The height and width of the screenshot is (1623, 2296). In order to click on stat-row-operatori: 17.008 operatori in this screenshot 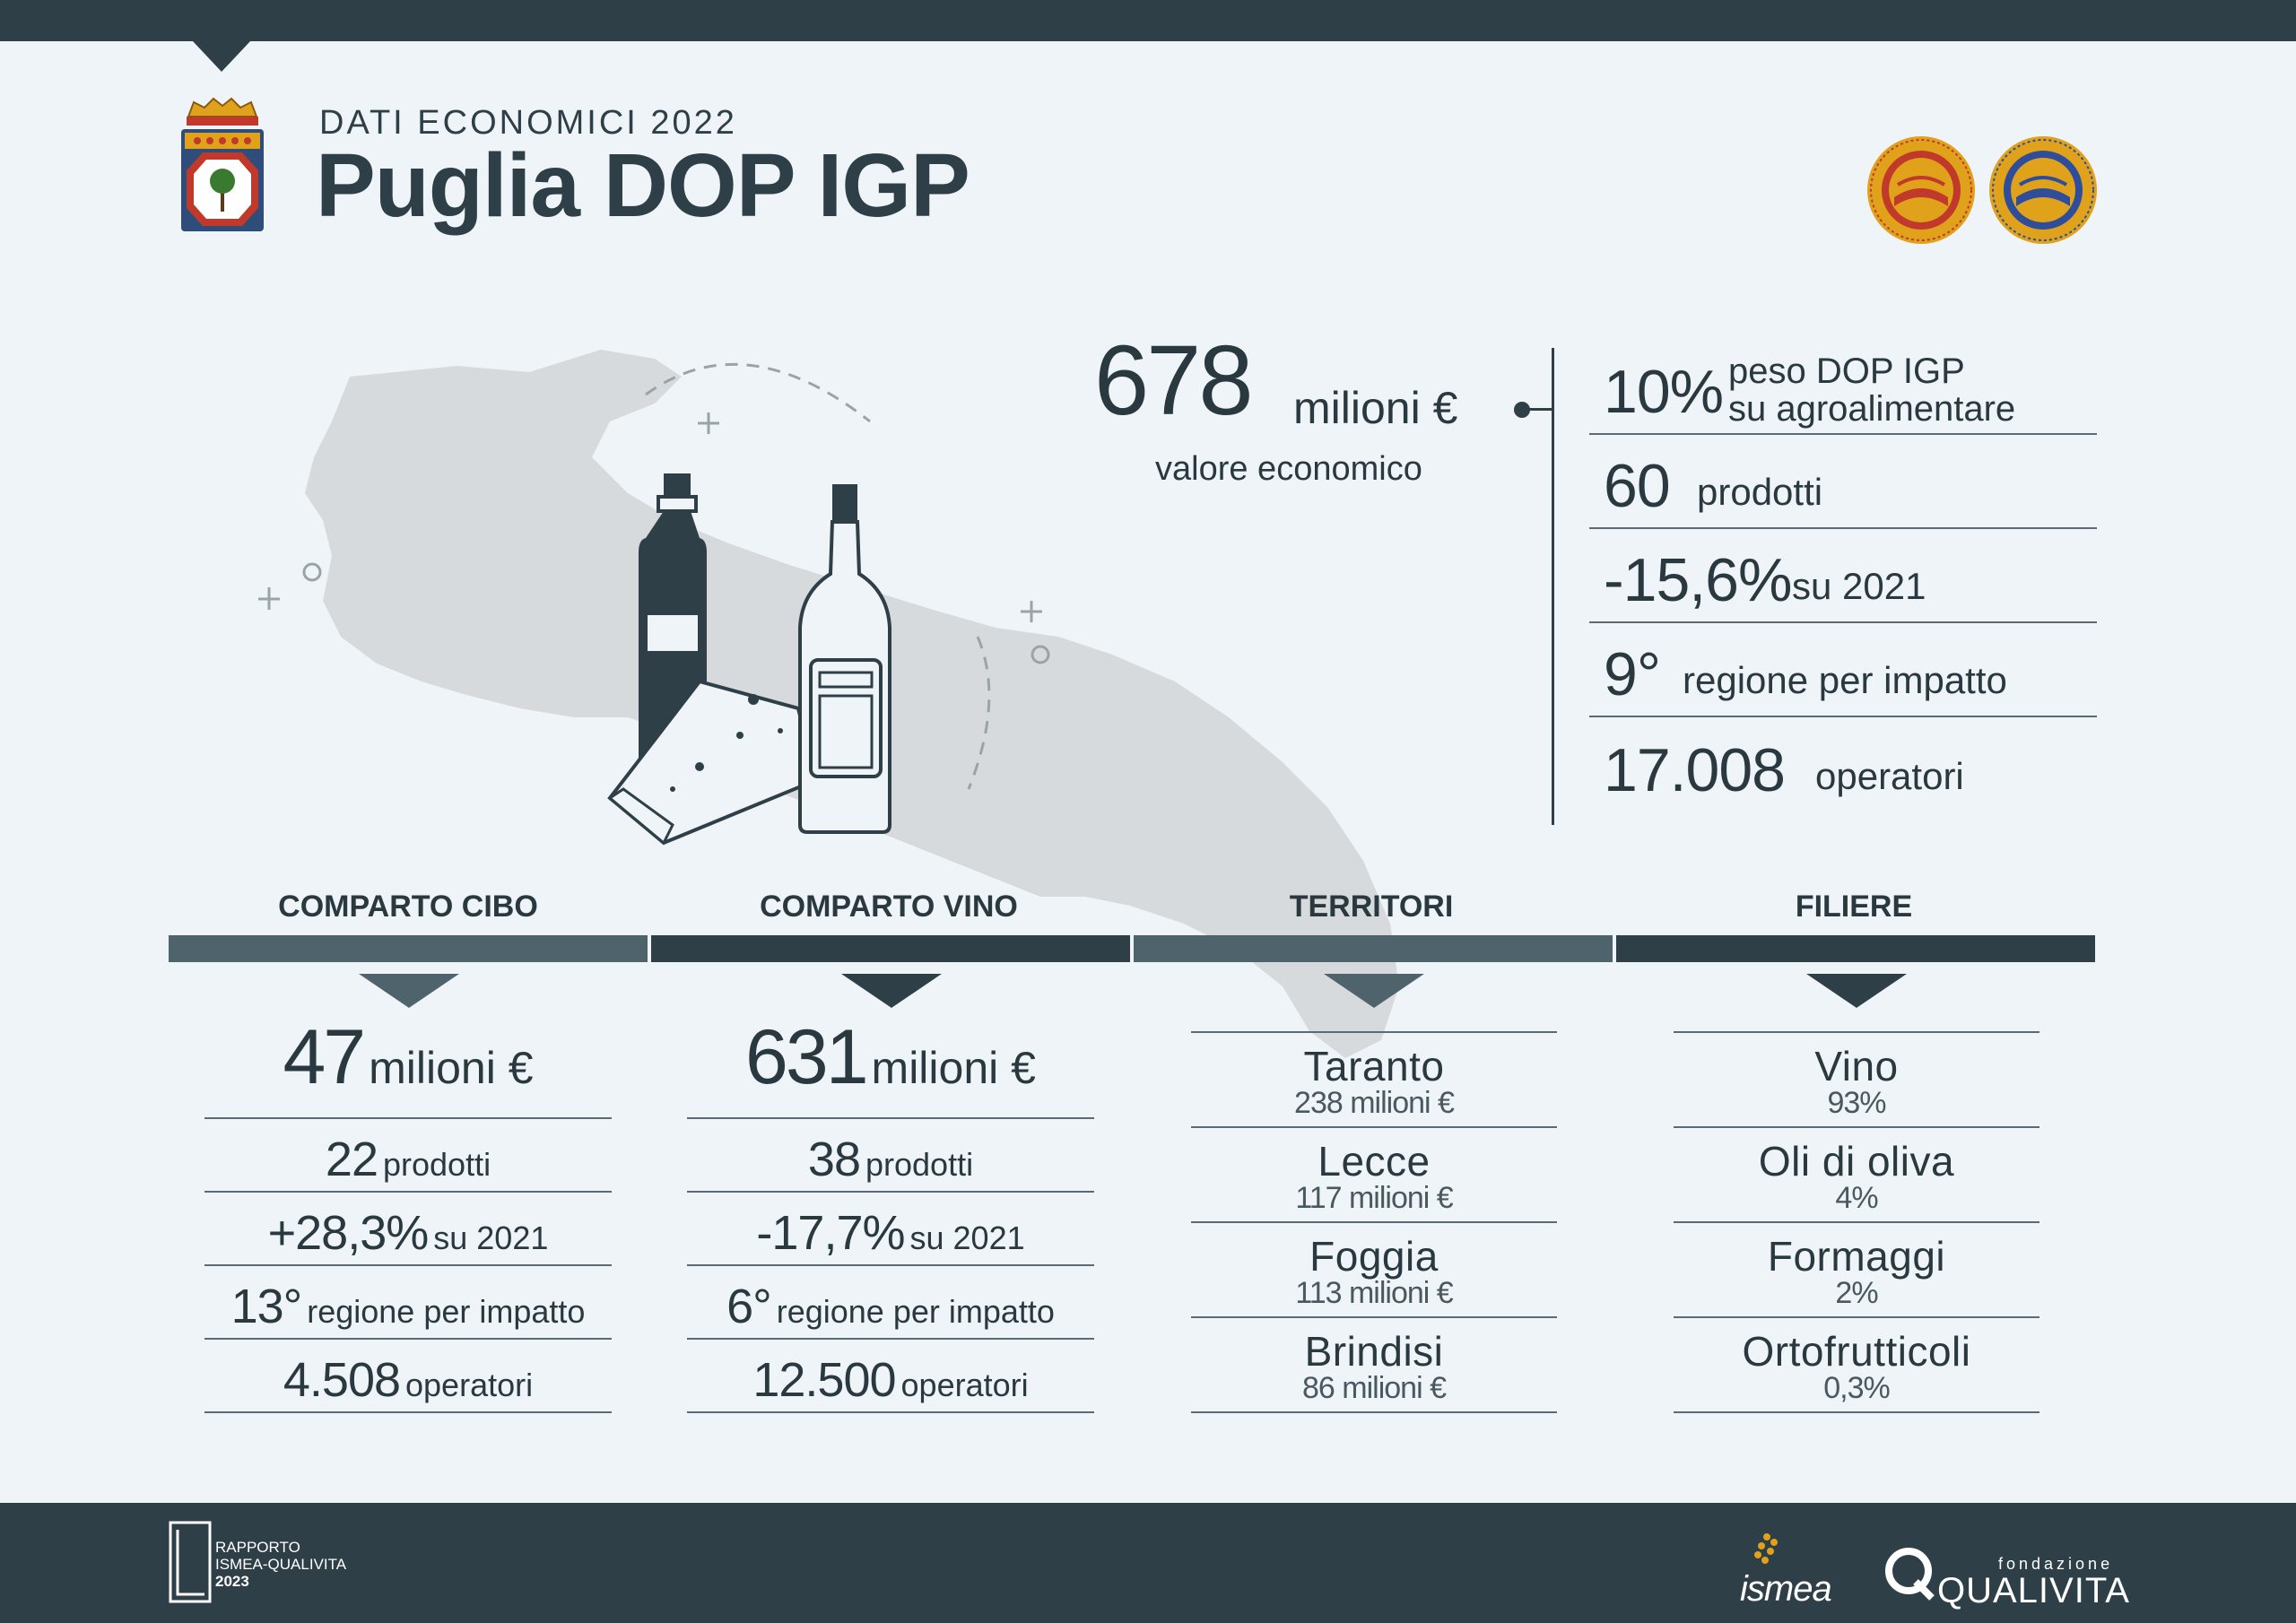, I will do `click(1843, 764)`.